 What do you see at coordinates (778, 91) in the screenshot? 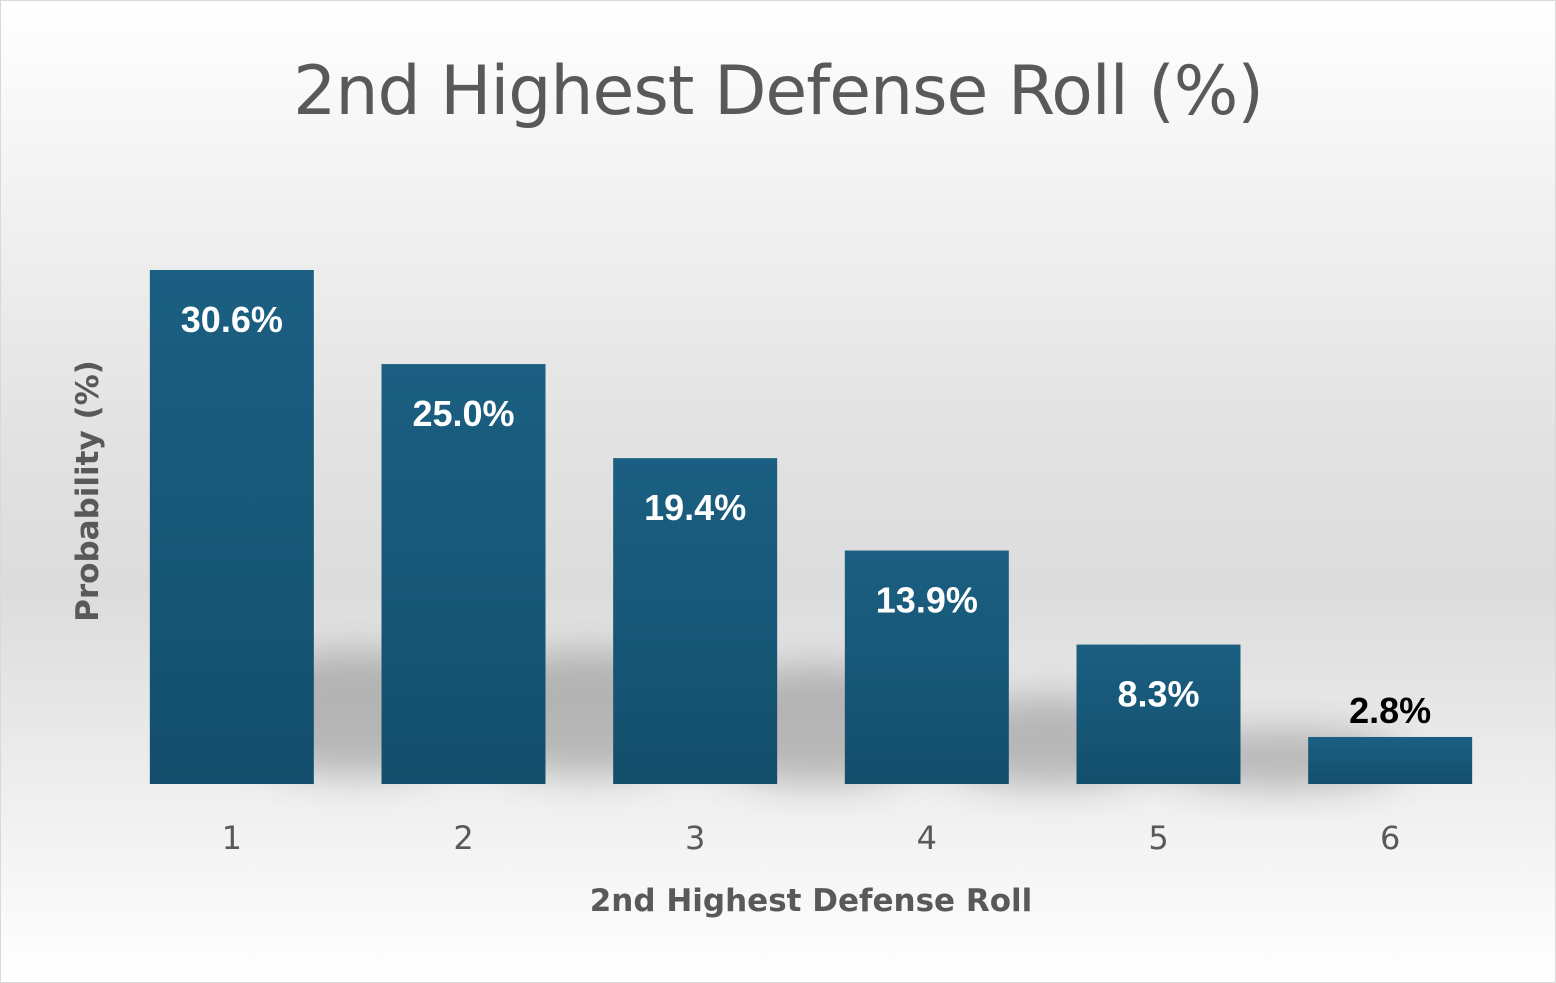
I see `chart-title: 2nd Highest Defense Roll (%)` at bounding box center [778, 91].